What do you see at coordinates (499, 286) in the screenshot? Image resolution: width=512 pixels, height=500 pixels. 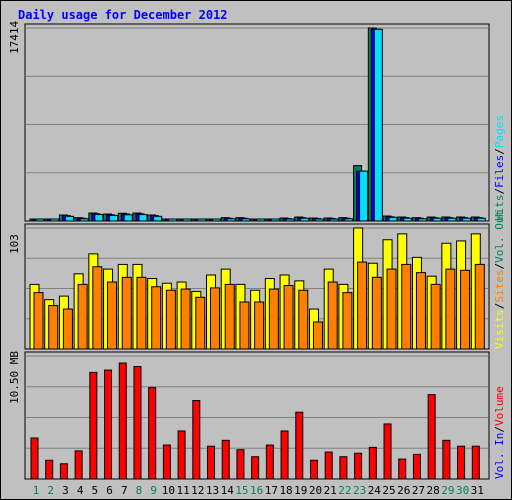 I see `side-legend-part-1-2: Sites` at bounding box center [499, 286].